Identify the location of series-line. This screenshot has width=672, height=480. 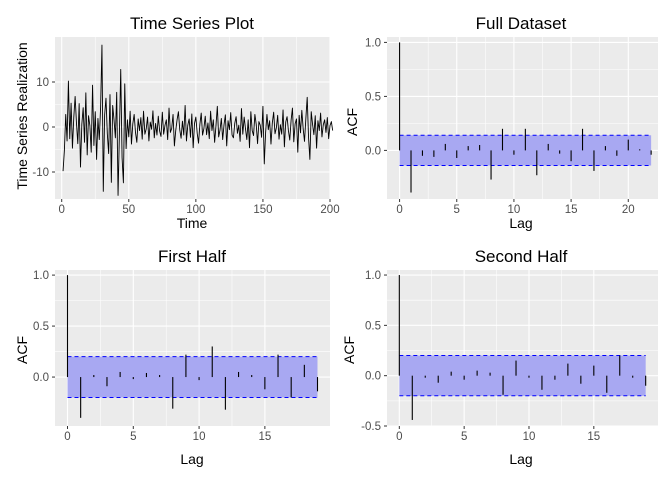
(198, 120).